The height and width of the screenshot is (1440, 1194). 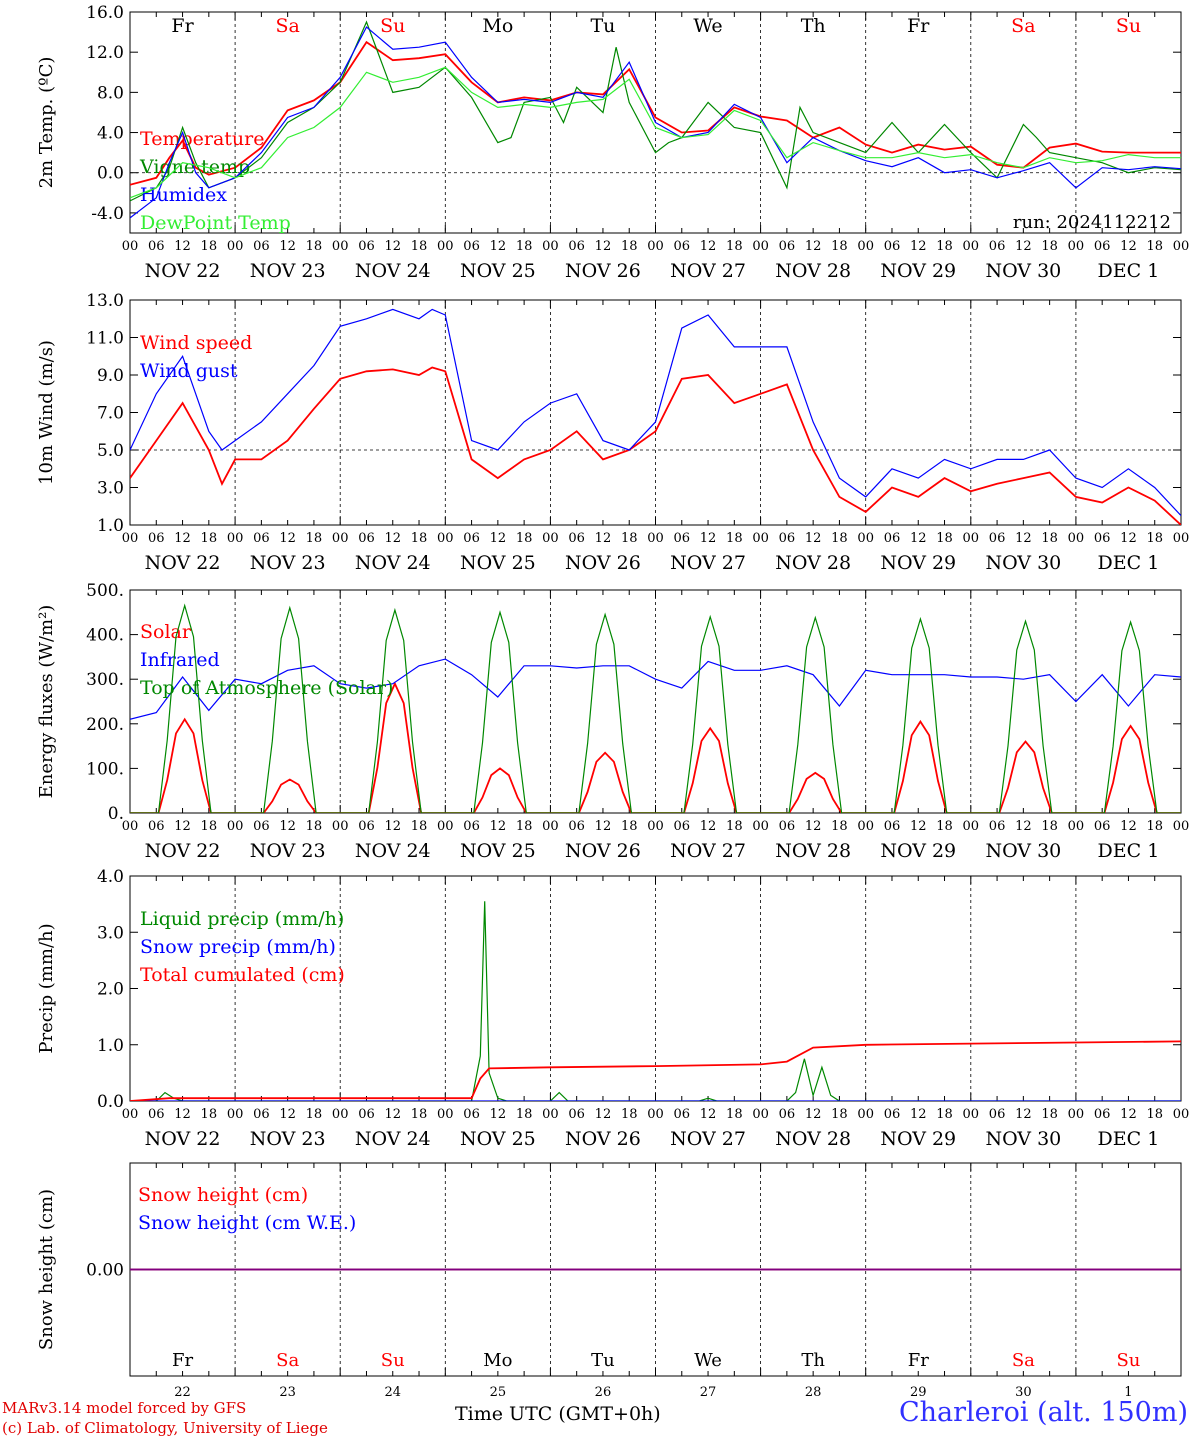 What do you see at coordinates (110, 933) in the screenshot?
I see `y-tick-label: 3.0` at bounding box center [110, 933].